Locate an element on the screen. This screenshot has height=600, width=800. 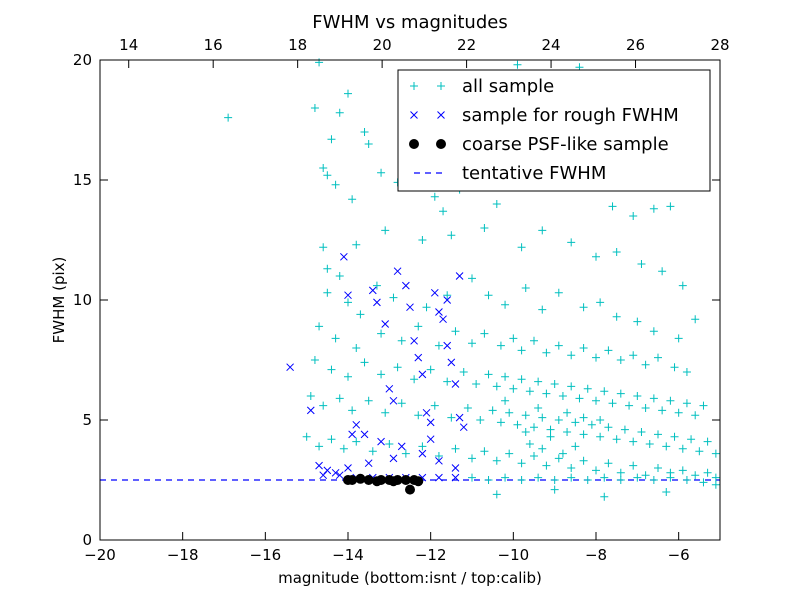
x-axis-title: magnitude (bottom:isnt / top:calib) is located at coordinates (410, 578).